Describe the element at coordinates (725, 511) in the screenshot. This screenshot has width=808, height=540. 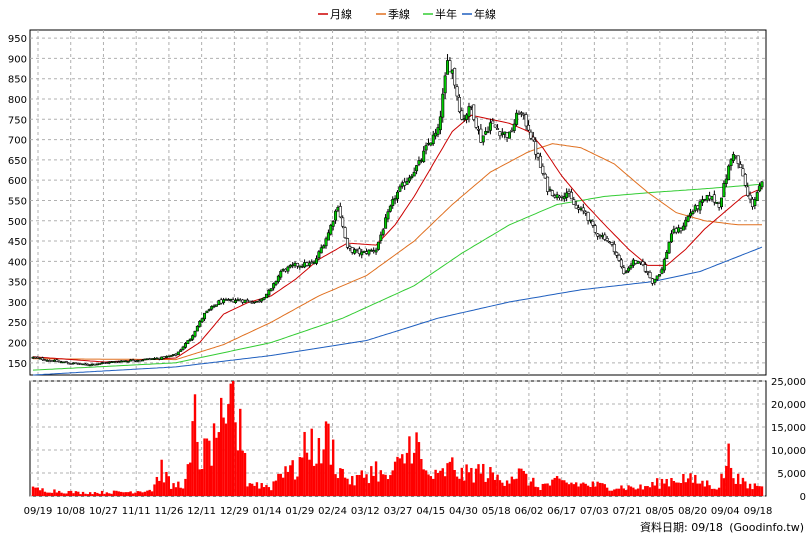
I see `x-tick-label: 09/04` at that location.